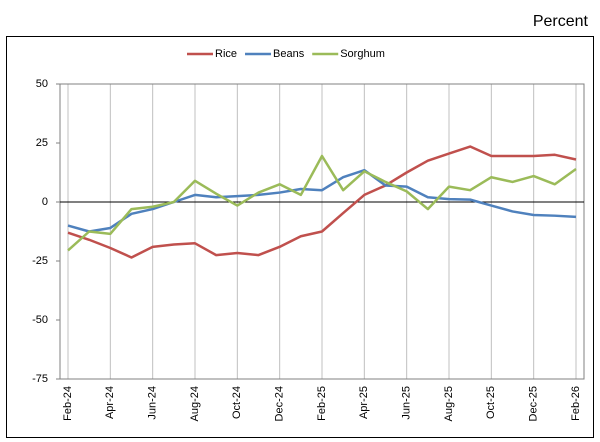 The width and height of the screenshot is (600, 442). I want to click on legend-label: Sorghum, so click(362, 54).